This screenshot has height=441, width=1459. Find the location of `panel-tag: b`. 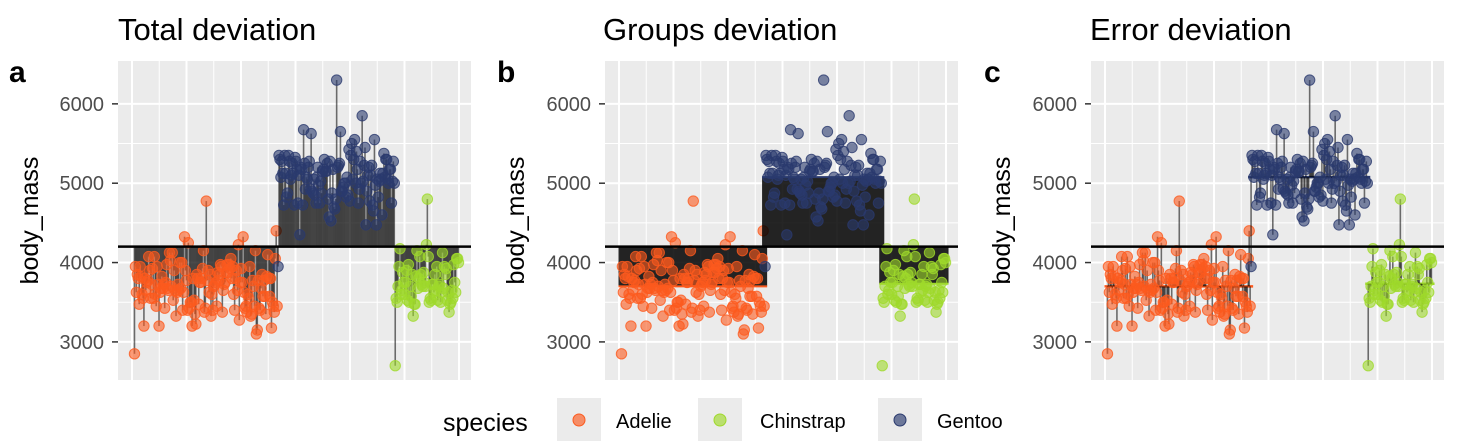

panel-tag: b is located at coordinates (506, 72).